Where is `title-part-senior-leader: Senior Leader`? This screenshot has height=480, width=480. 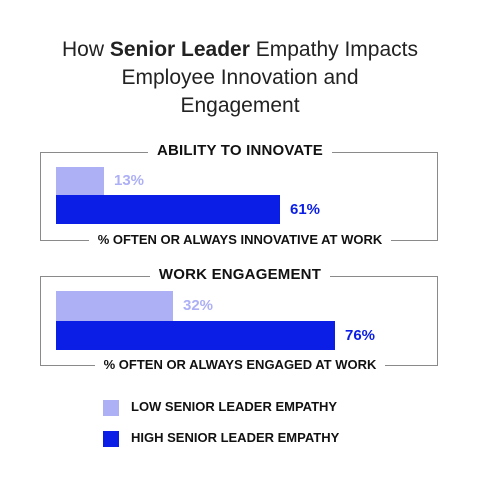
title-part-senior-leader: Senior Leader is located at coordinates (179, 49).